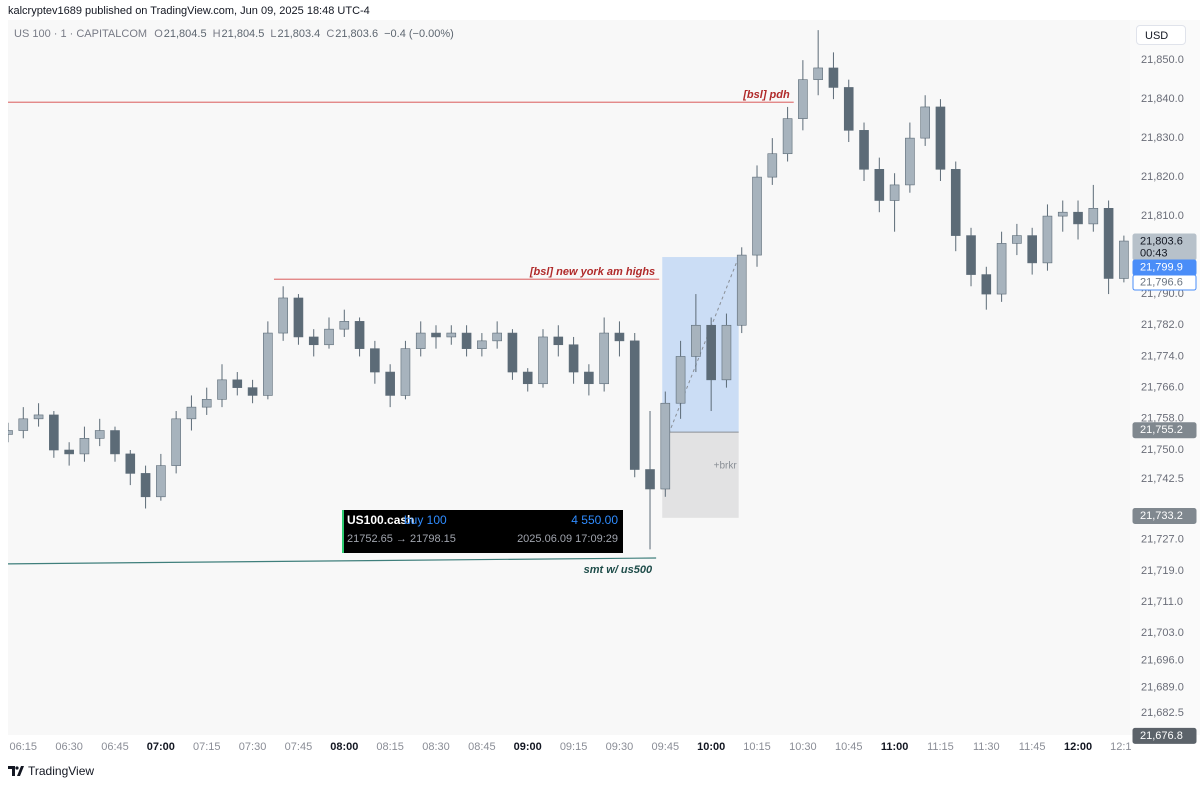 This screenshot has width=1200, height=786. Describe the element at coordinates (390, 747) in the screenshot. I see `x-tick-label: 08:15` at that location.